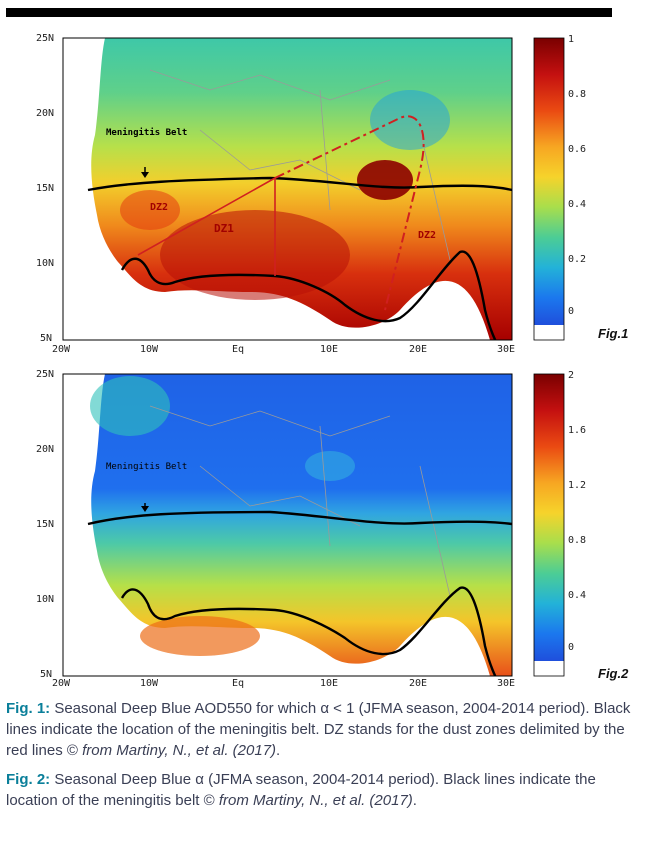 This screenshot has height=854, width=654. What do you see at coordinates (206, 216) in the screenshot?
I see `dz-west-boundary` at bounding box center [206, 216].